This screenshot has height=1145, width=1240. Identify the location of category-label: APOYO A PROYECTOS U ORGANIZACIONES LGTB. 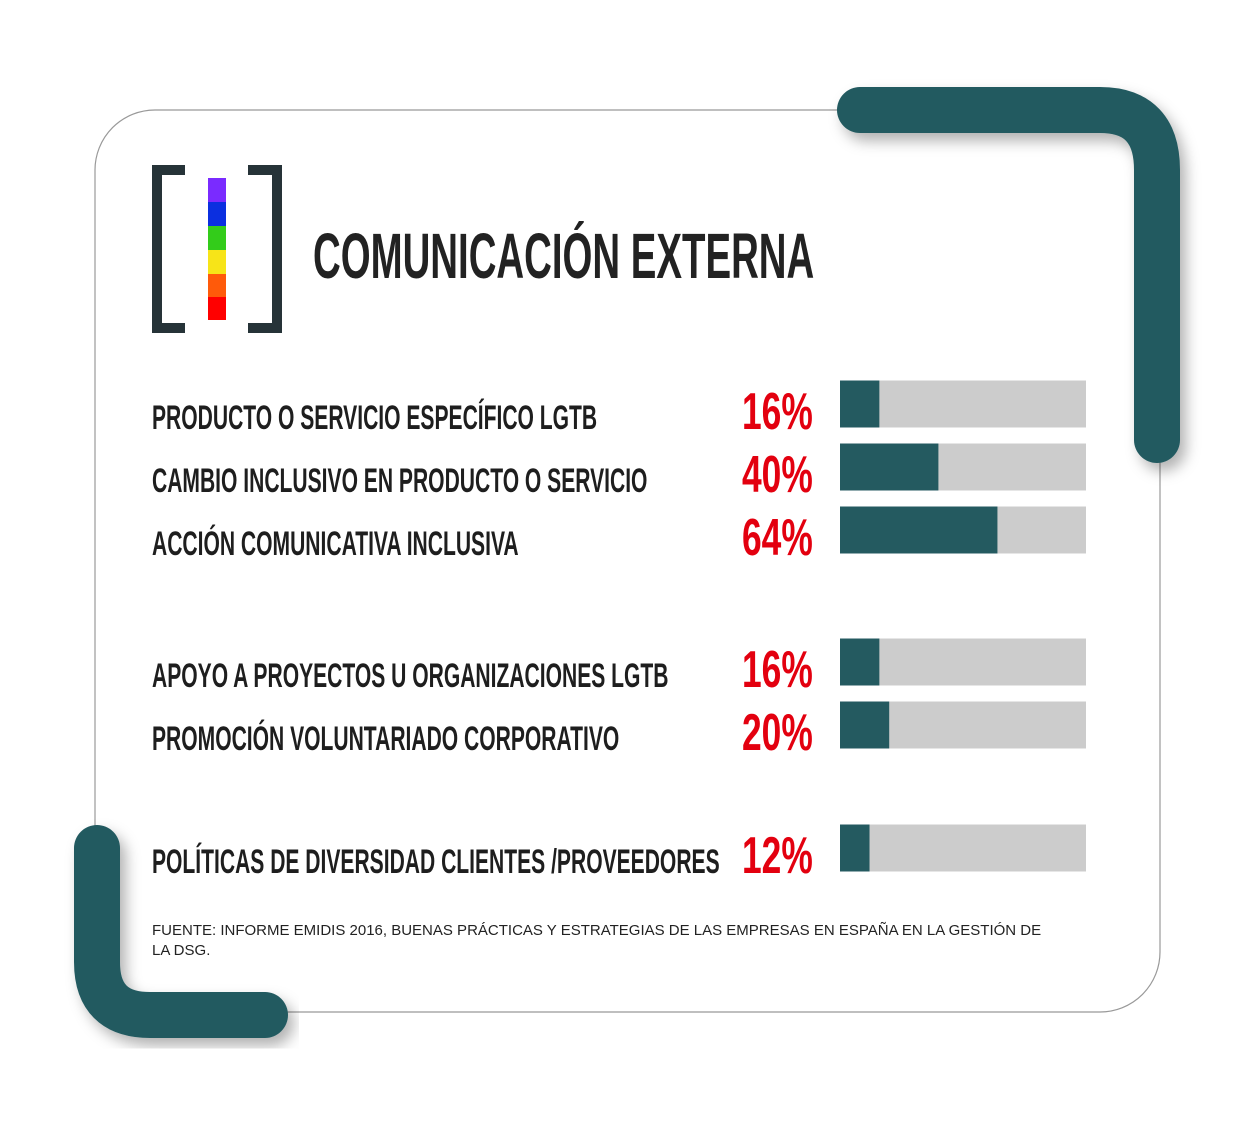
(410, 675).